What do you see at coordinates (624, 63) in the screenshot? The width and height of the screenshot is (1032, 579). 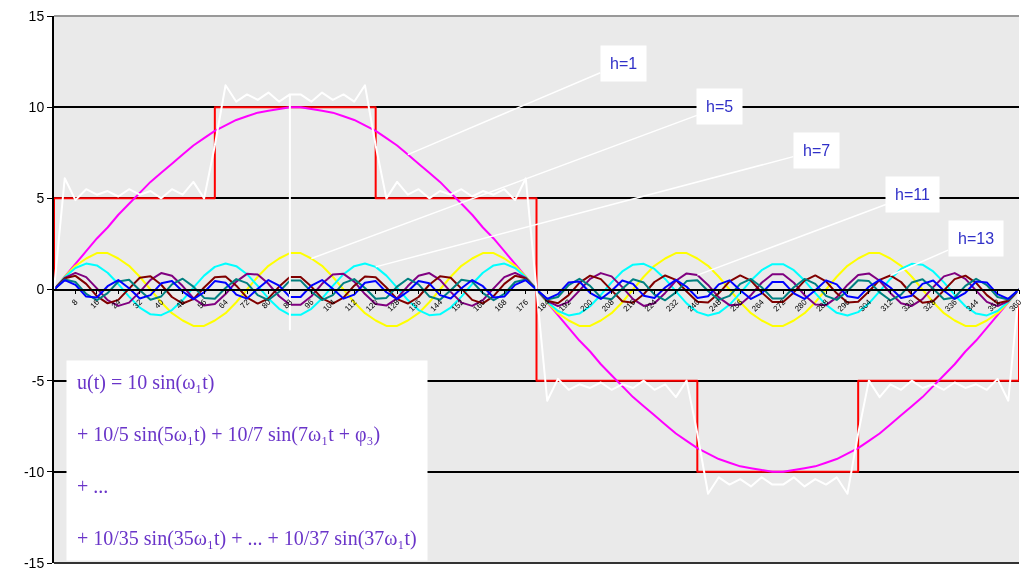 I see `annotation: h=1` at bounding box center [624, 63].